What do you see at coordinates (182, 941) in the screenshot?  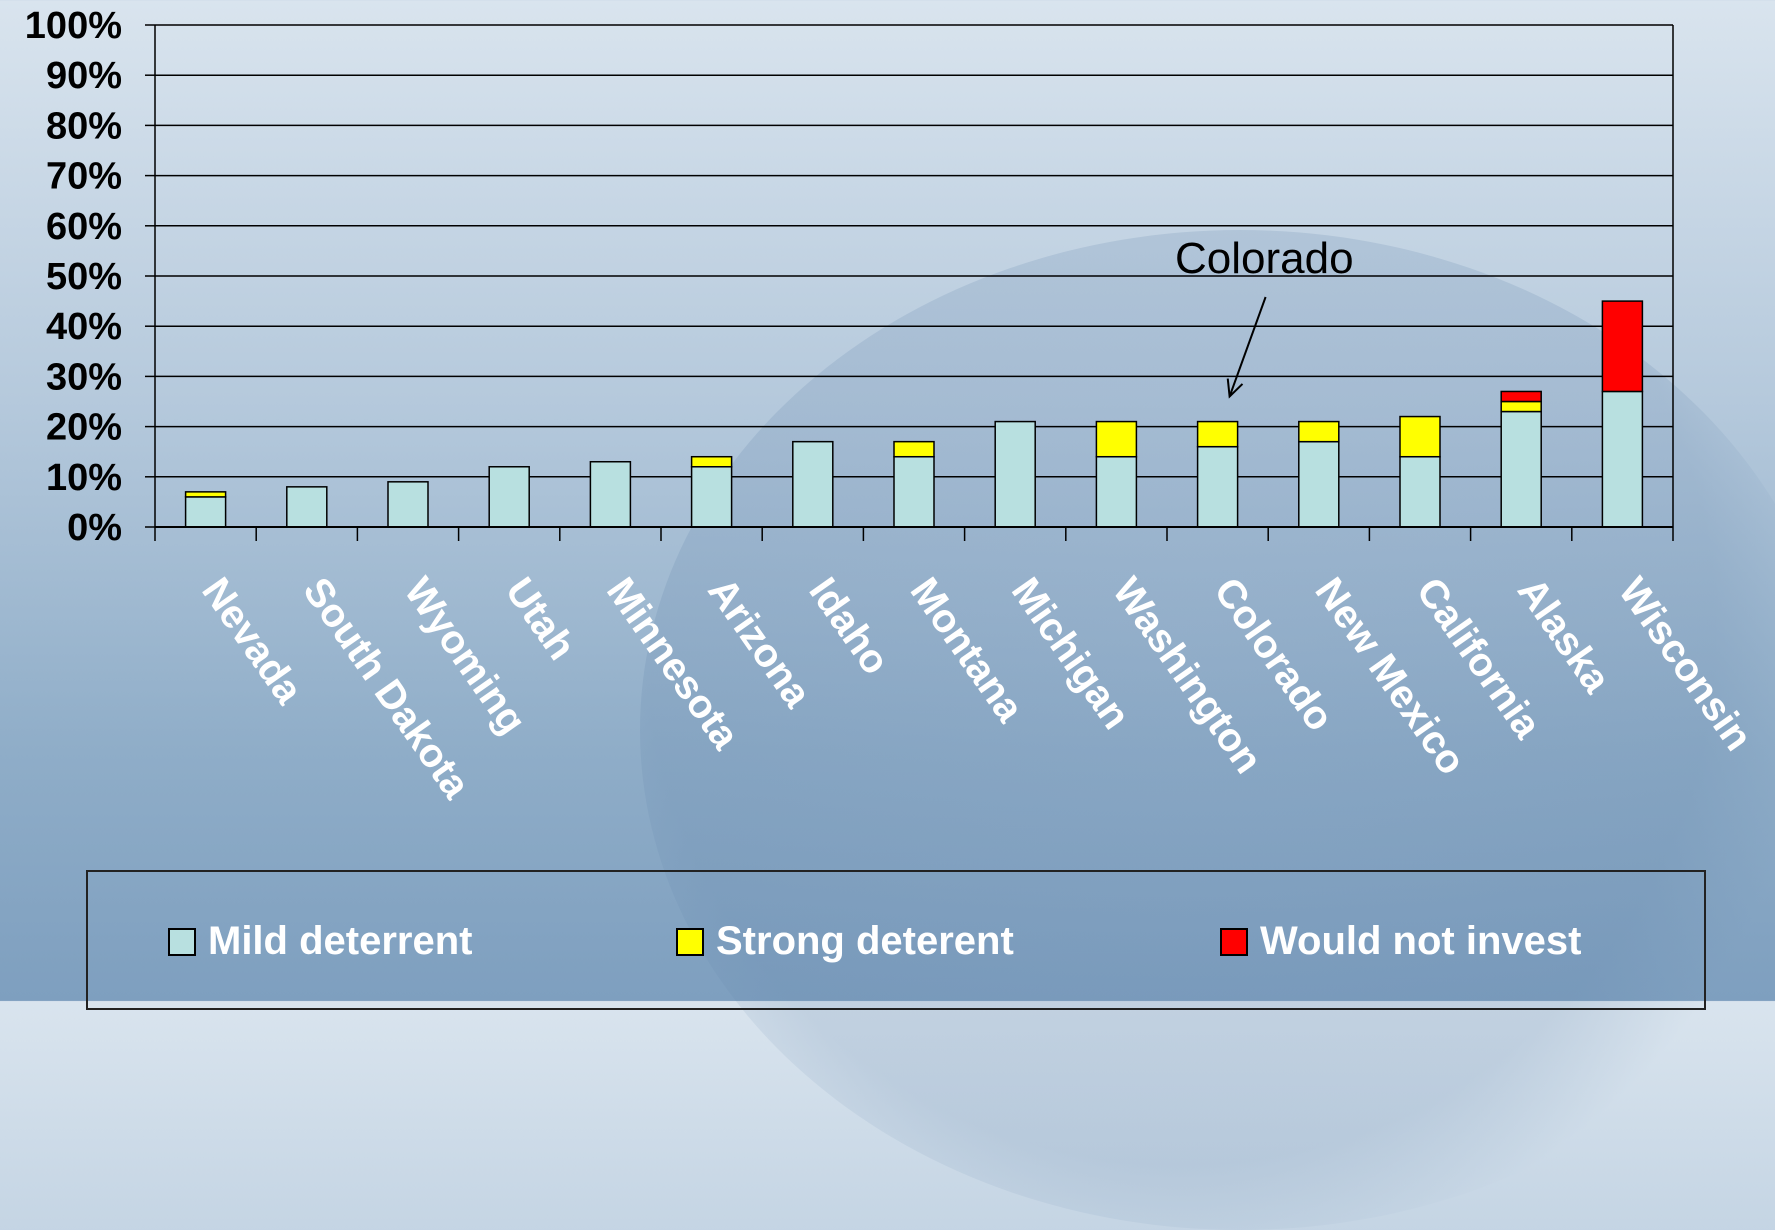 I see `legend-swatch-mild` at bounding box center [182, 941].